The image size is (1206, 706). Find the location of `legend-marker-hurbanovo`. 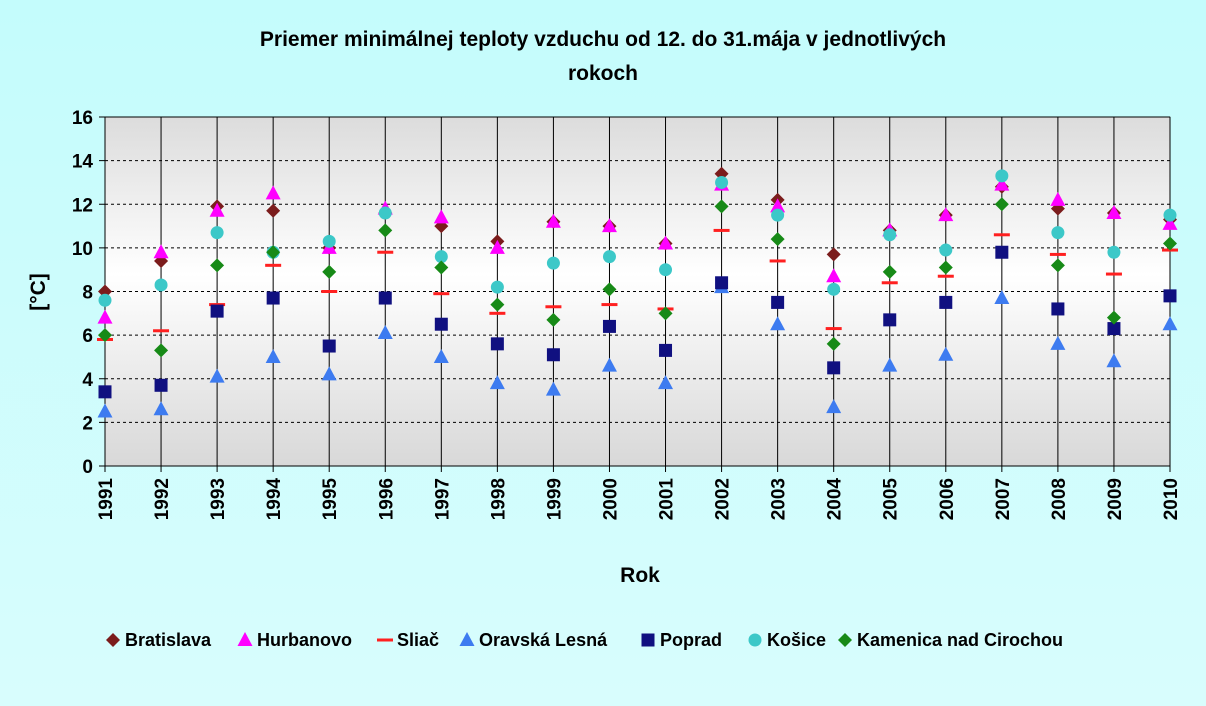

legend-marker-hurbanovo is located at coordinates (245, 639).